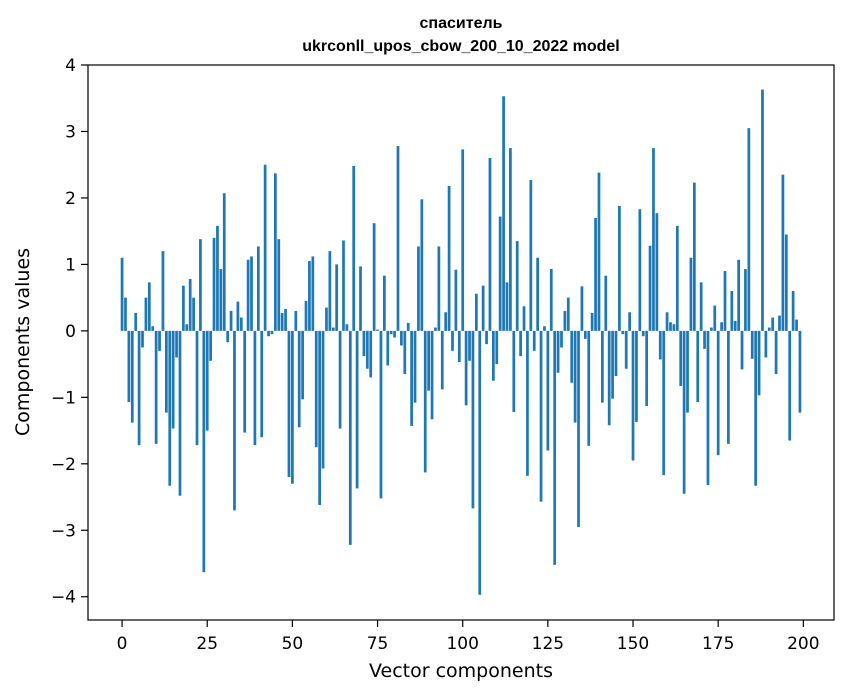 This screenshot has width=847, height=696. What do you see at coordinates (70, 66) in the screenshot?
I see `y-tick-label-4: 4` at bounding box center [70, 66].